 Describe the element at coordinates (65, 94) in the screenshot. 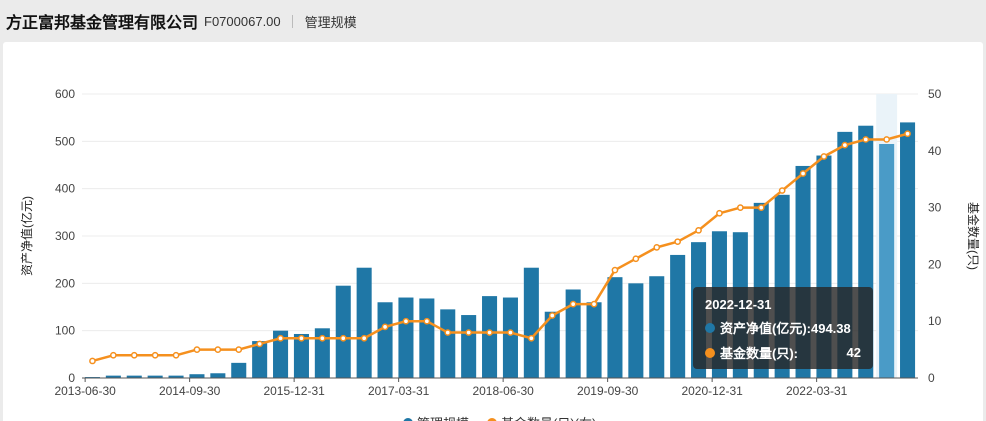

I see `y-left-tick-label: 600` at that location.